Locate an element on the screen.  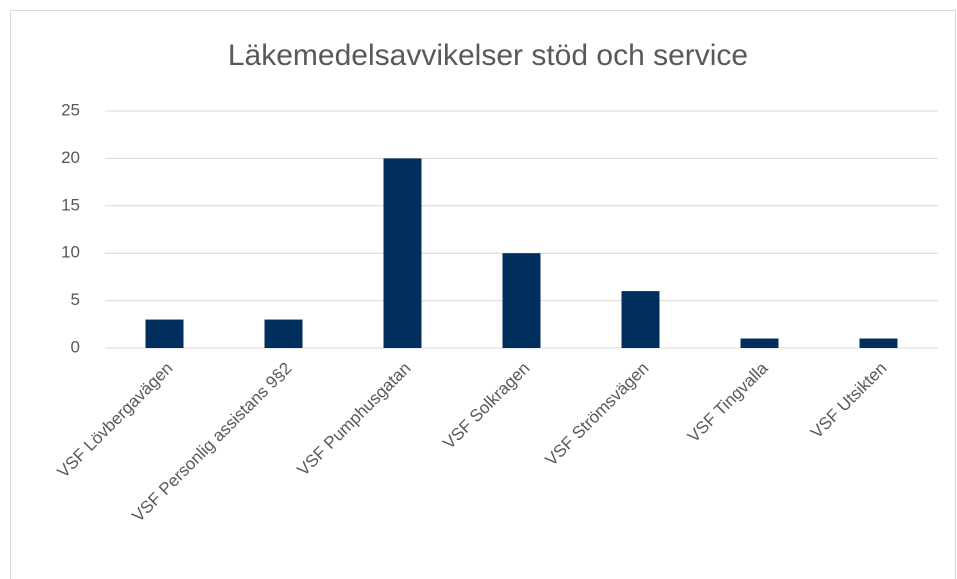
y-tick-label: 15 is located at coordinates (70, 204).